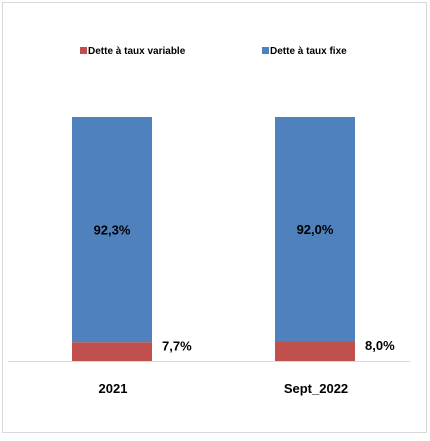  I want to click on legend-swatch-dette-taux-variable, so click(83, 50).